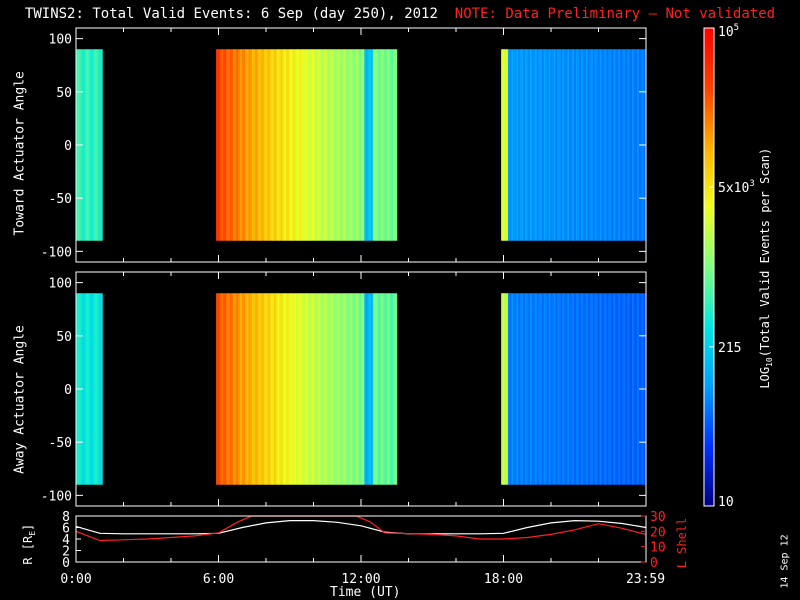 Image resolution: width=800 pixels, height=600 pixels. What do you see at coordinates (726, 502) in the screenshot?
I see `colorbar-tick-label: 10` at bounding box center [726, 502].